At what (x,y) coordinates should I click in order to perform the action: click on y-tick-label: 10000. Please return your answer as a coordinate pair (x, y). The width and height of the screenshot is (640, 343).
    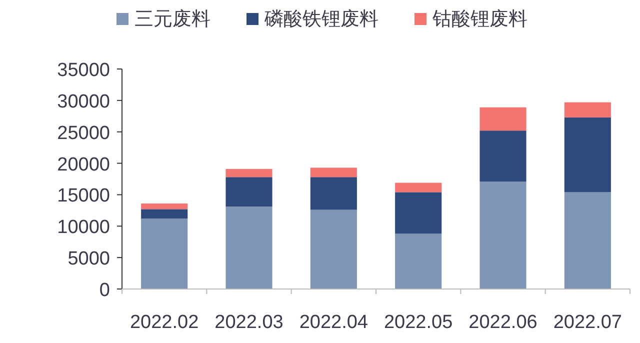
    Looking at the image, I should click on (83, 227).